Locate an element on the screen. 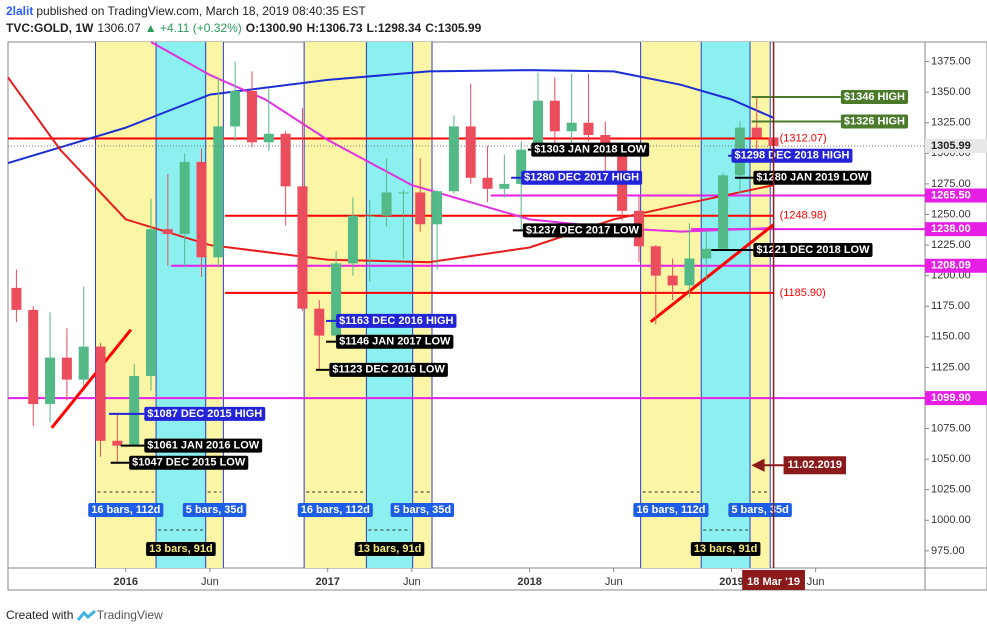 This screenshot has width=987, height=632. high: H:1306.73 is located at coordinates (334, 28).